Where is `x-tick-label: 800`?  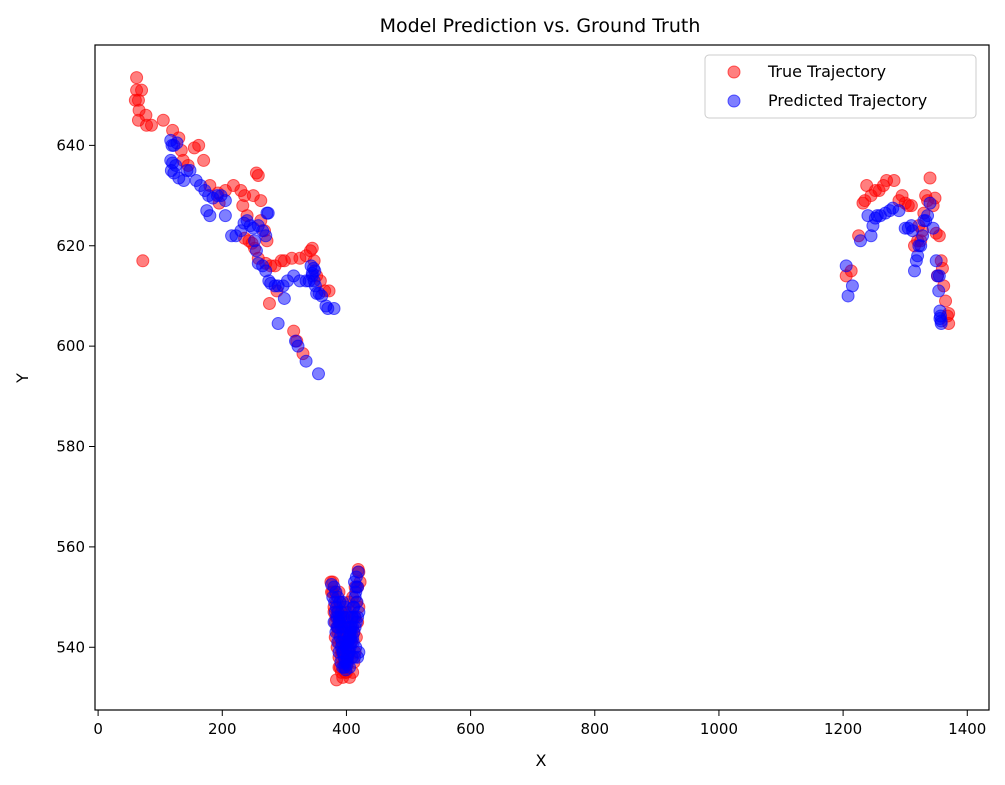
x-tick-label: 800 is located at coordinates (594, 729).